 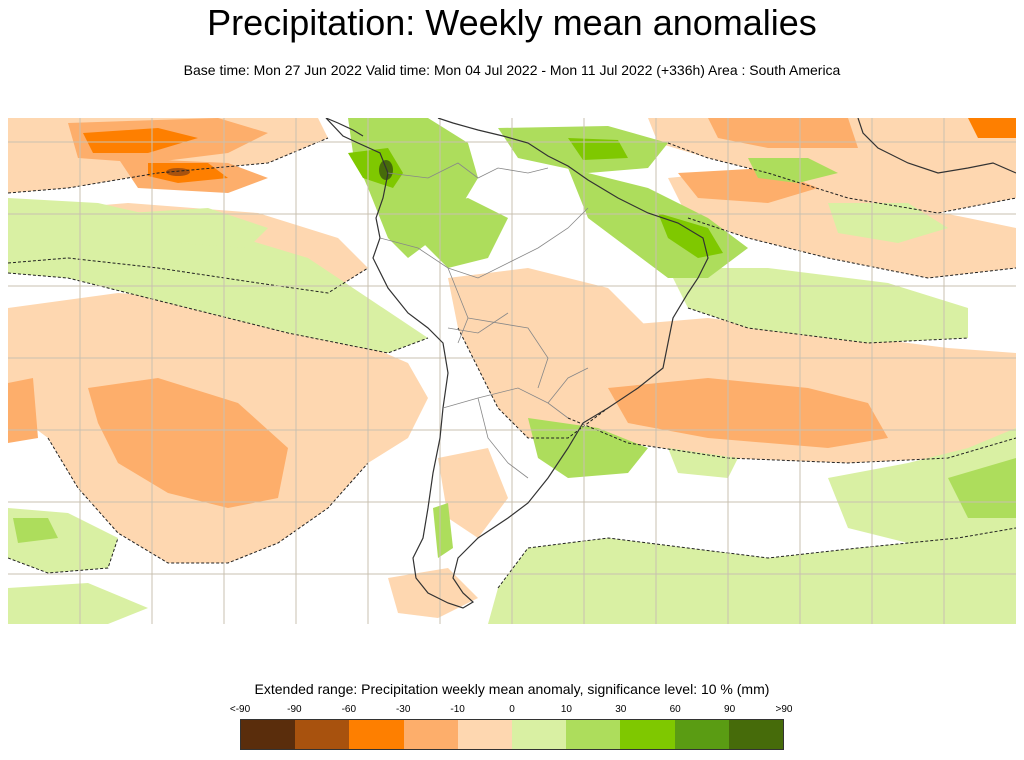 I want to click on legend-tick-label: 0, so click(x=512, y=709).